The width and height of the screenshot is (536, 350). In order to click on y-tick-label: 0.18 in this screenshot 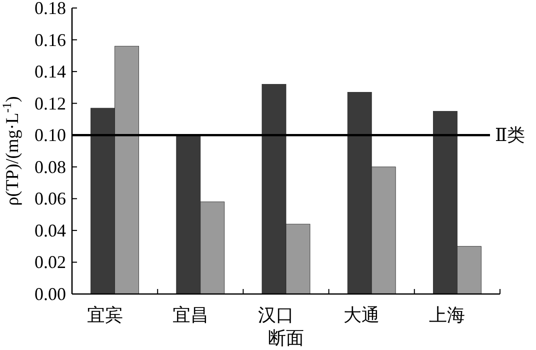, I will do `click(50, 9)`.